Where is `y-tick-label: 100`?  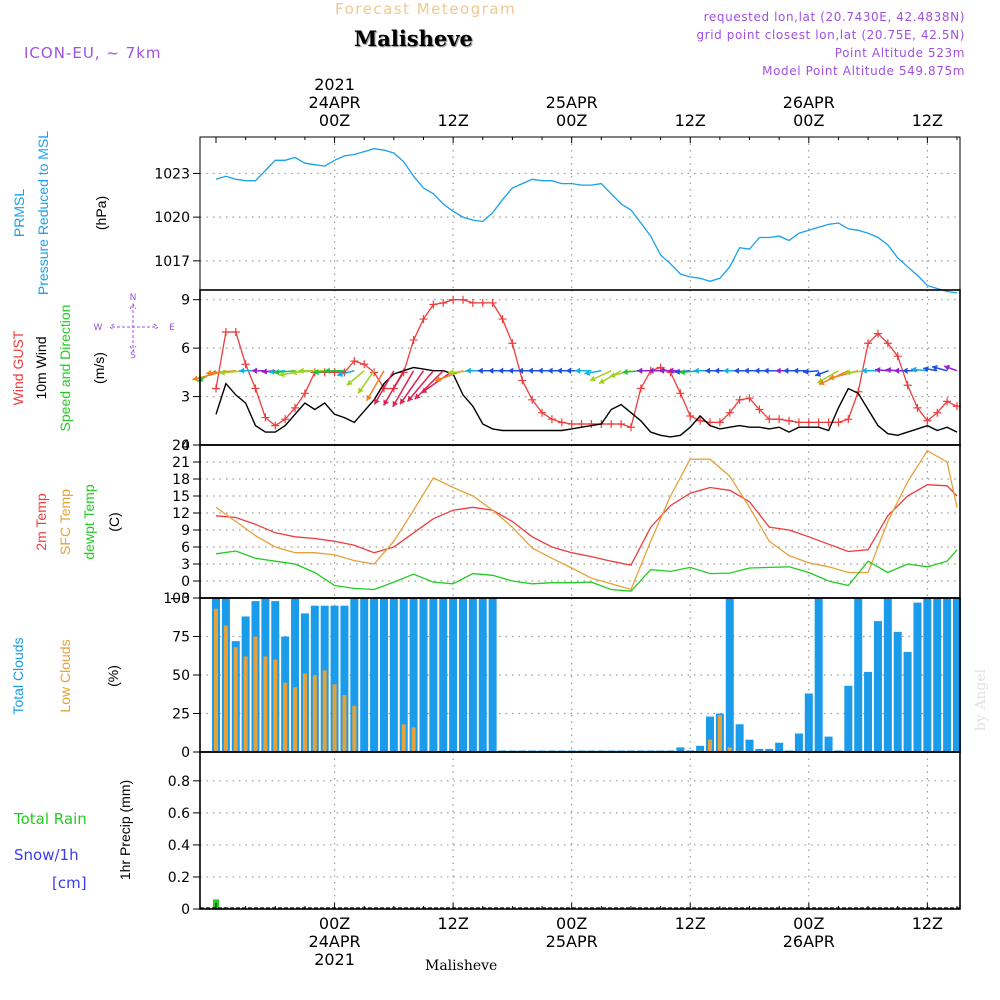 y-tick-label: 100 is located at coordinates (176, 599).